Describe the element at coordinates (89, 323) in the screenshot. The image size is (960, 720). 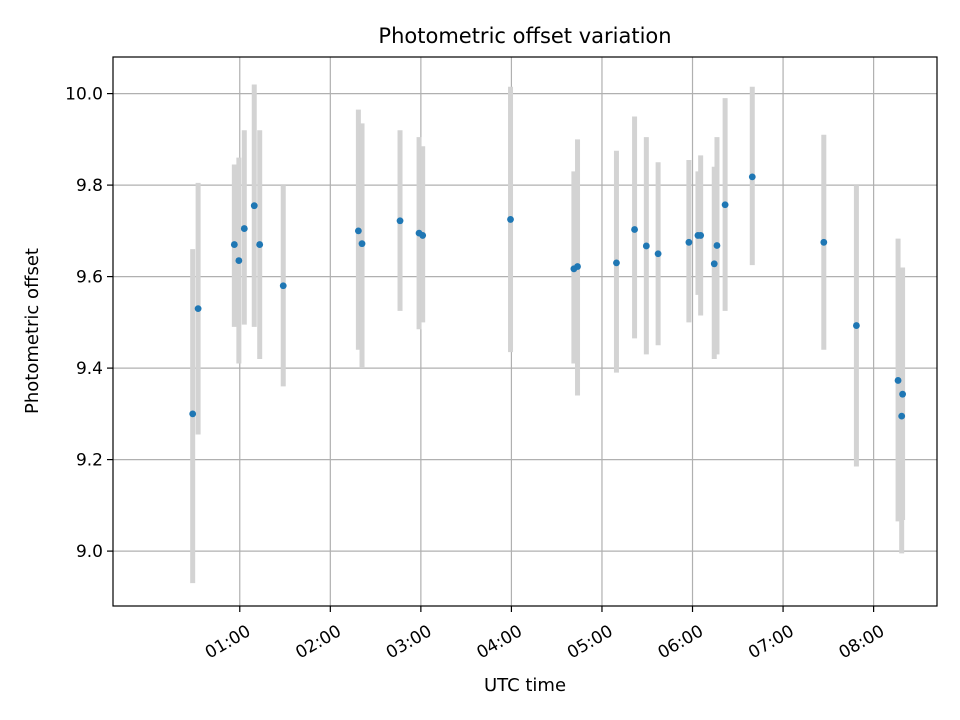
I see `y-axis-ticks: 9.0 9.2 9.4 9.6 9.8 10.0` at that location.